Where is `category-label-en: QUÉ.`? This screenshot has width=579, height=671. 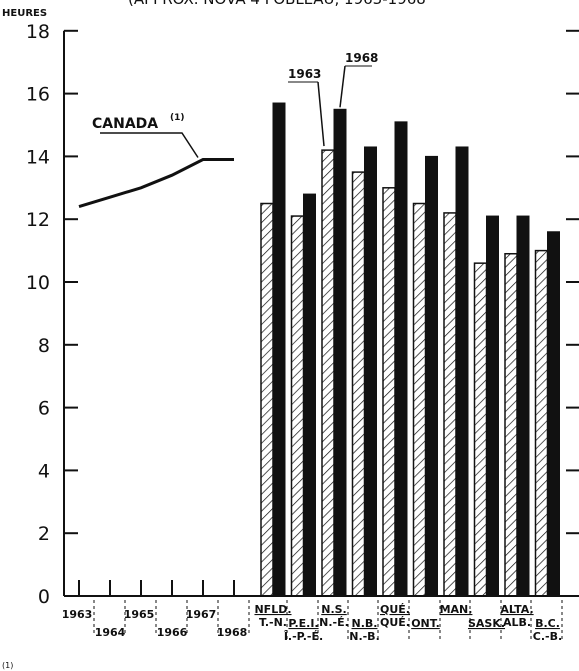 category-label-en: QUÉ. is located at coordinates (395, 609).